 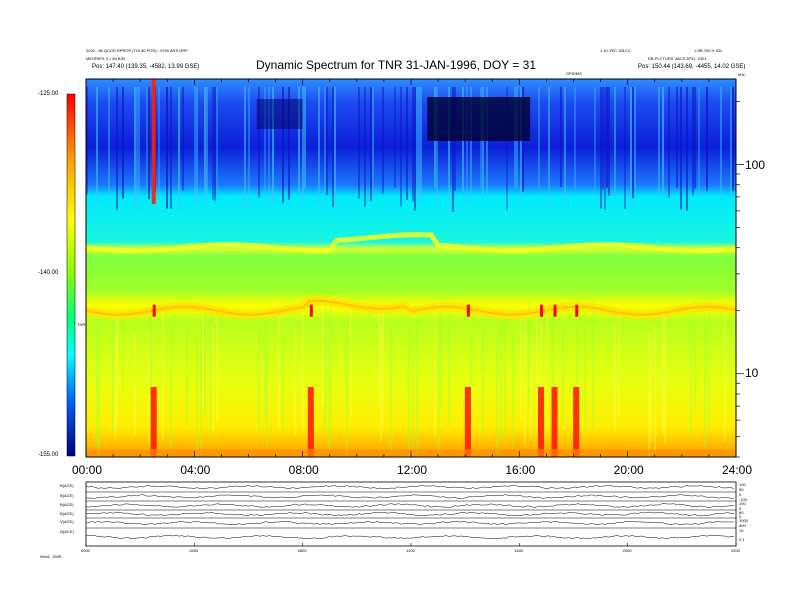 I want to click on panel-right-tick: 500, so click(x=742, y=525).